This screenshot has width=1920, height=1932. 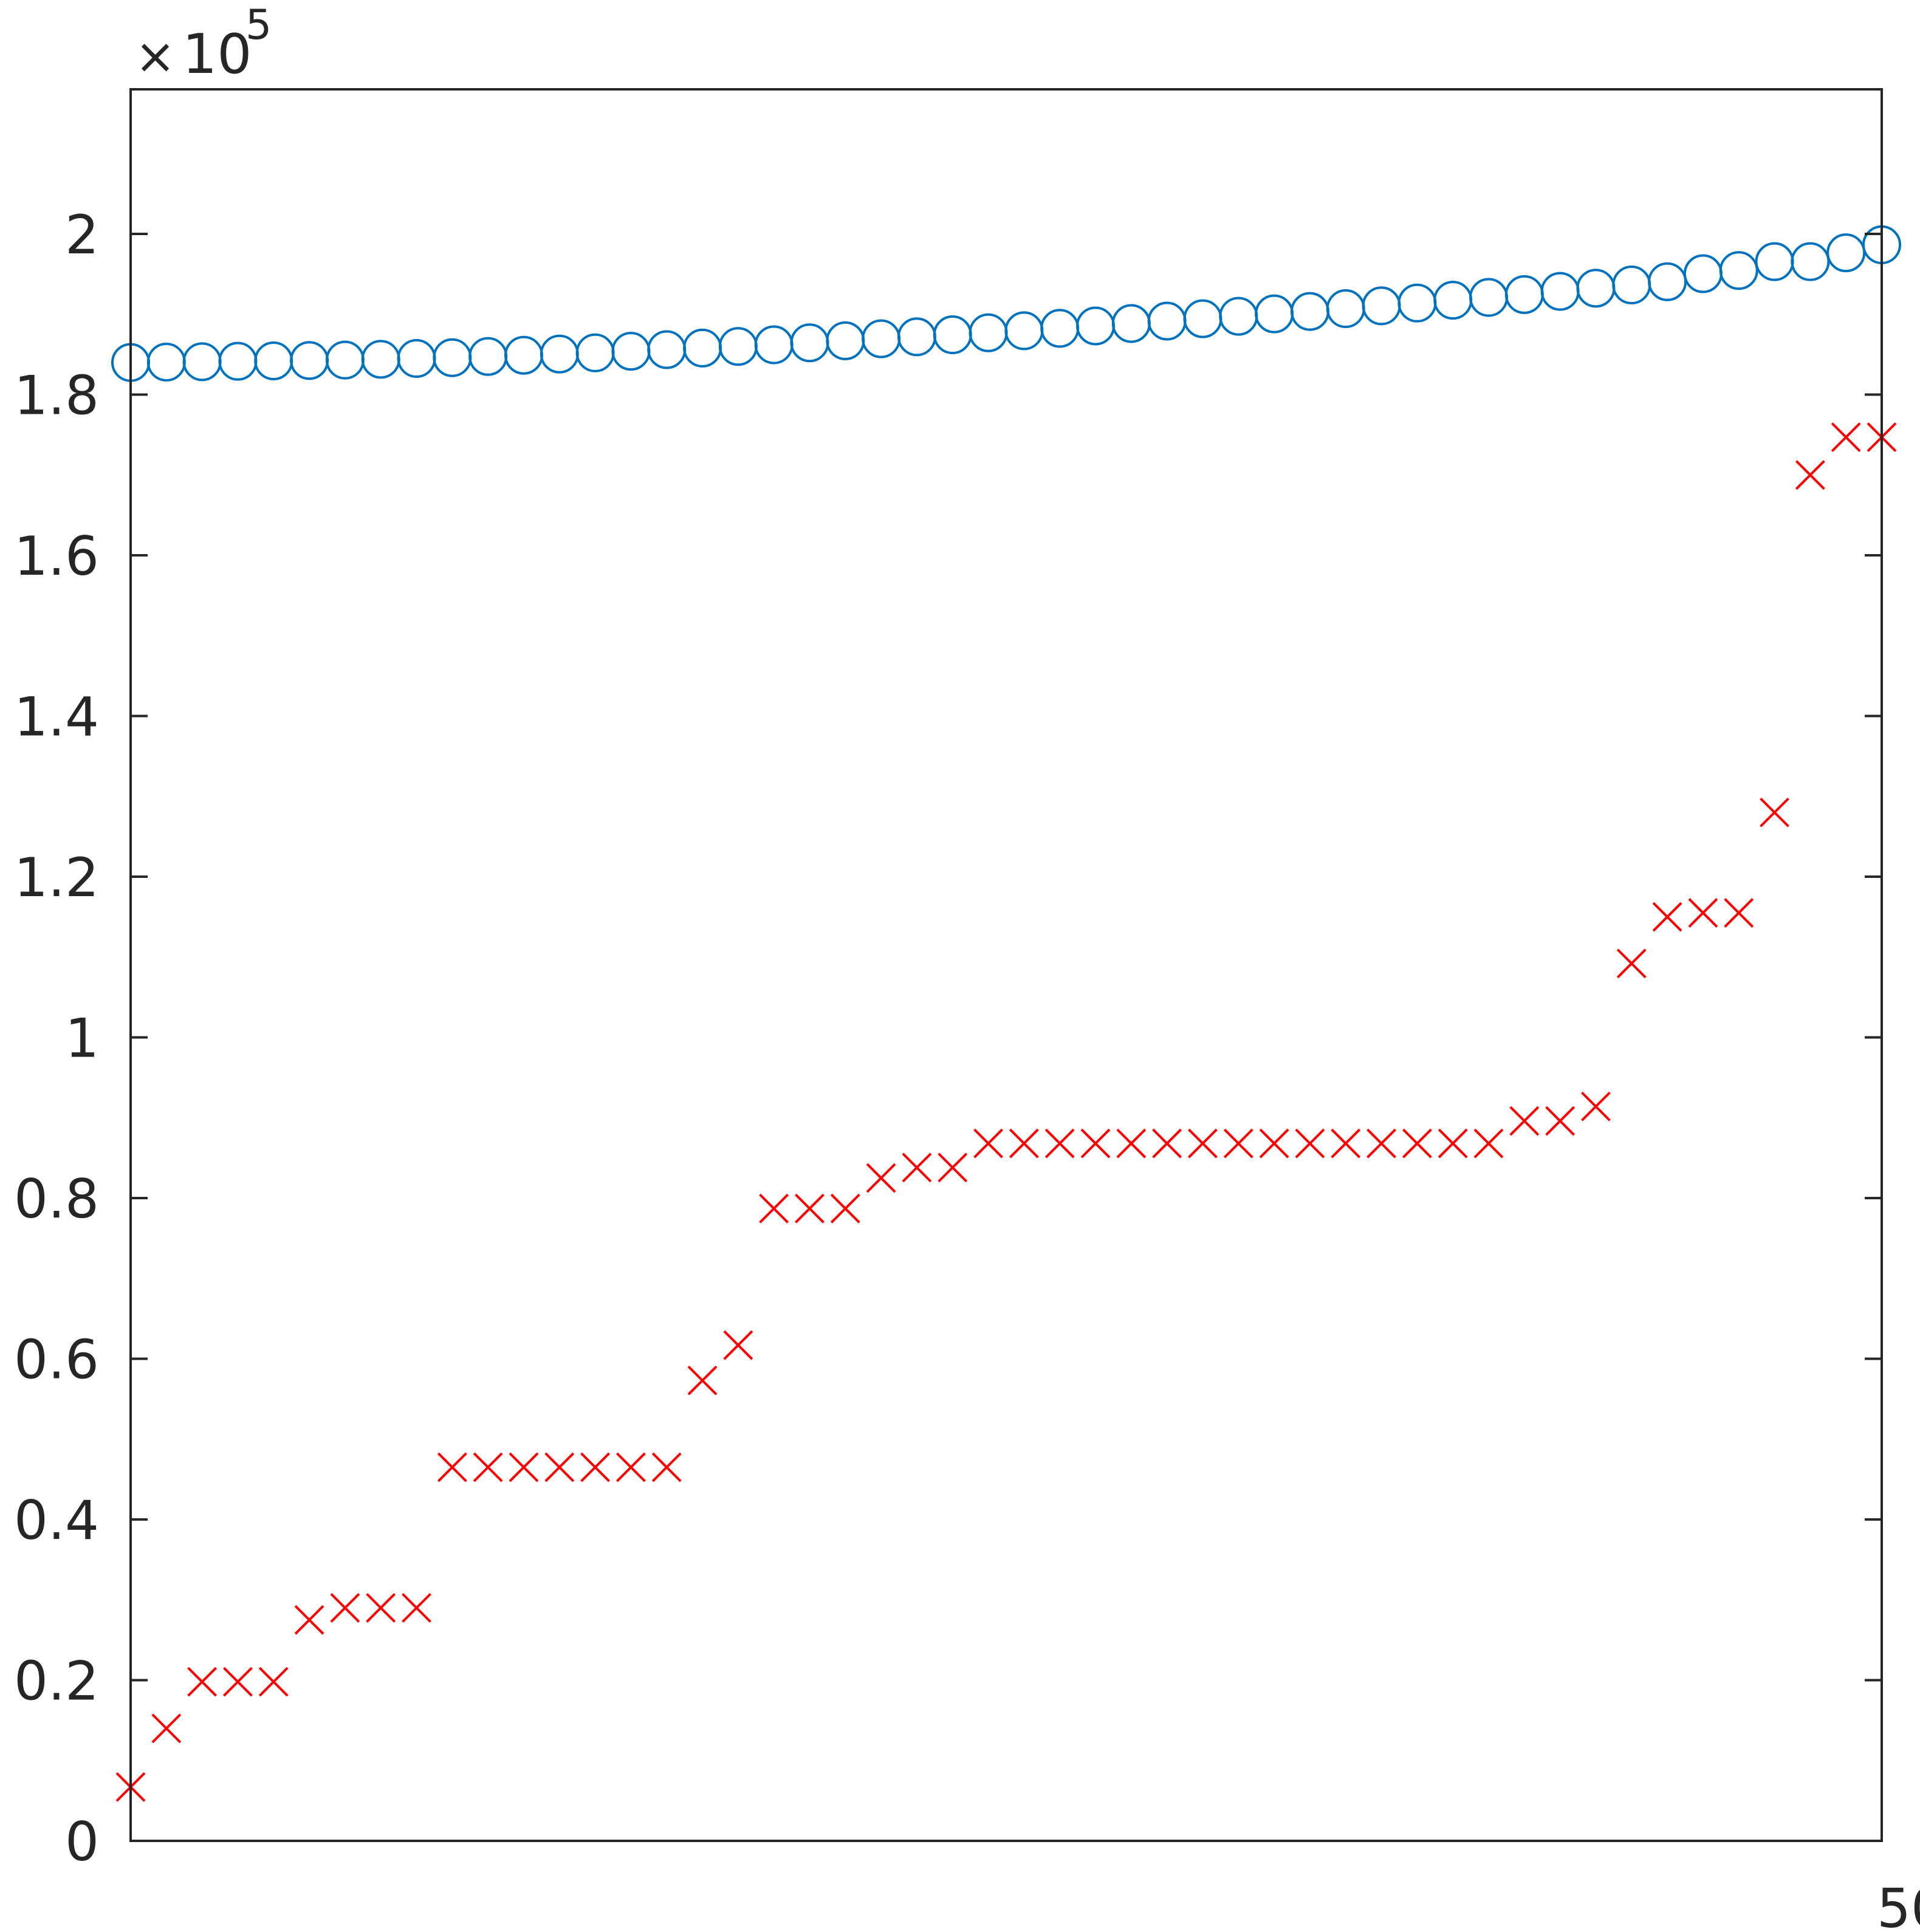 I want to click on y-tick-label: 0, so click(x=82, y=1841).